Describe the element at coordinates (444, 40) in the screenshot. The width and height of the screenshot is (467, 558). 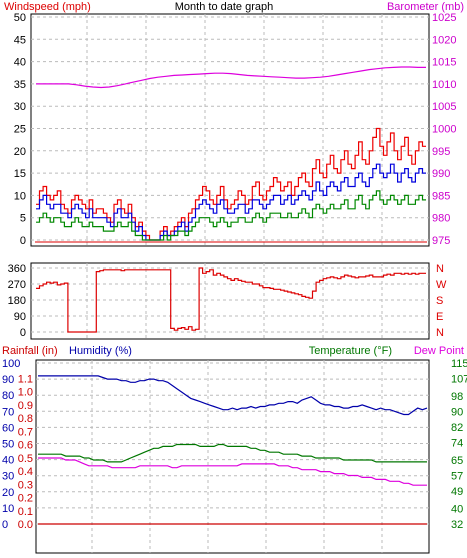
I see `barometer-tick-label: 1020` at that location.